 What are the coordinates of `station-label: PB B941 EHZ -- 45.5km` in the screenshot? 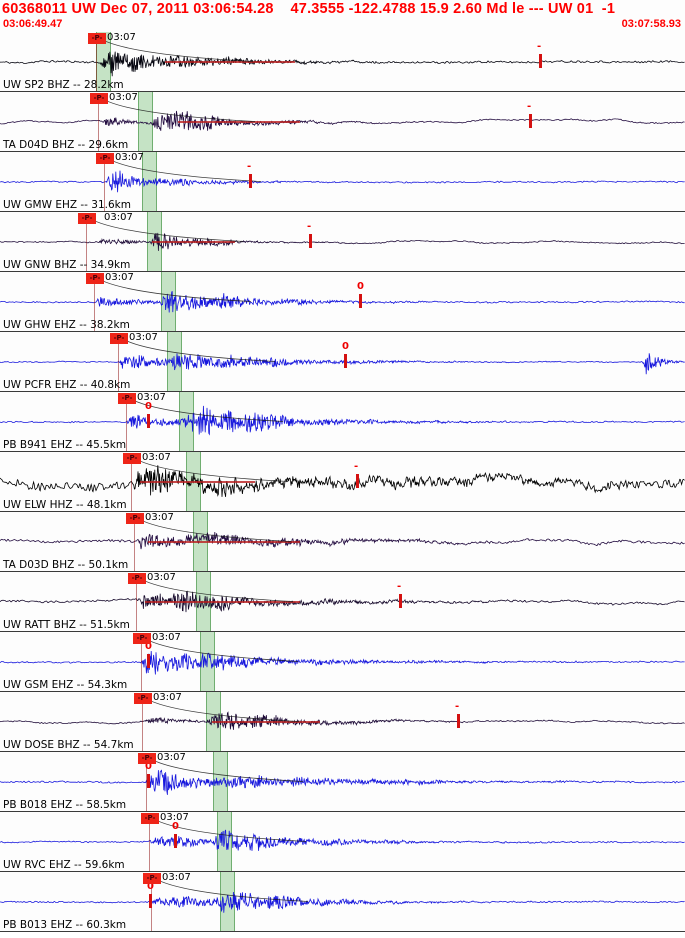 It's located at (65, 445).